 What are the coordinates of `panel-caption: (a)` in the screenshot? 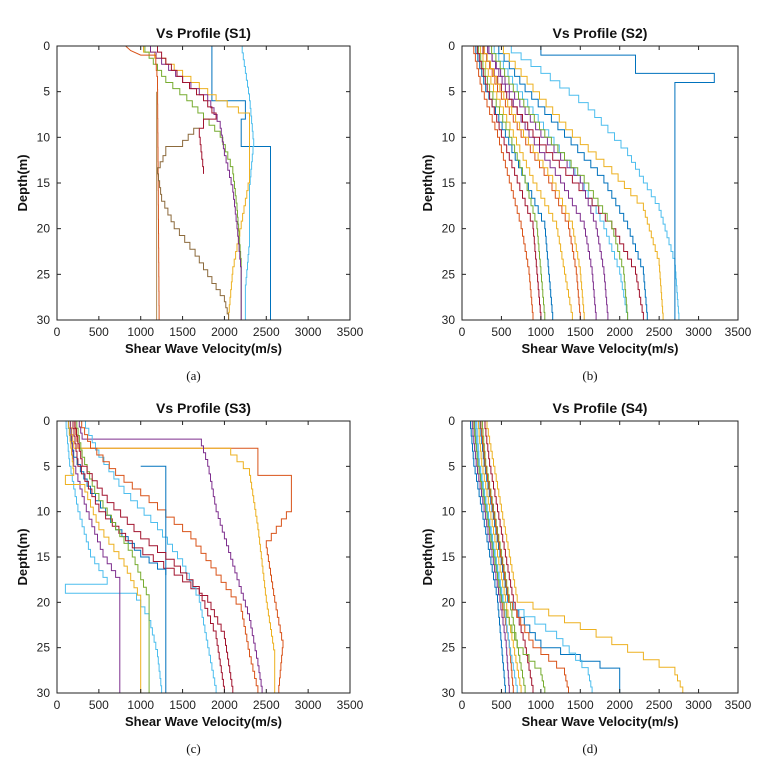 It's located at (193, 375).